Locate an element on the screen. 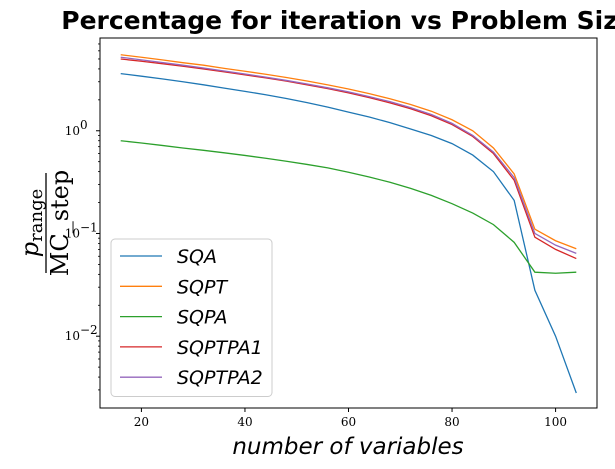 The height and width of the screenshot is (469, 615). y-axis-label-numerator: prange is located at coordinates (31, 223).